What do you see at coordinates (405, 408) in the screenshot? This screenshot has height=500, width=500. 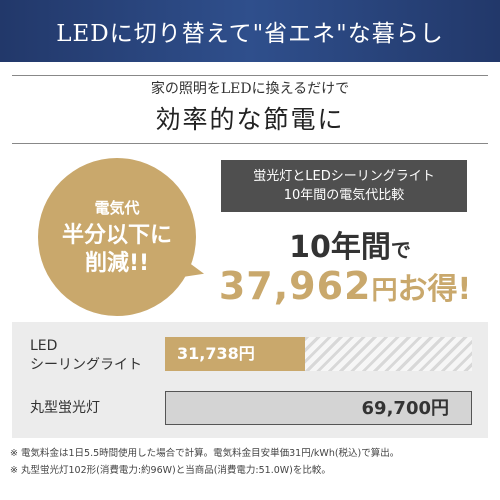 I see `fluorescent-cost-value: 69,700円` at bounding box center [405, 408].